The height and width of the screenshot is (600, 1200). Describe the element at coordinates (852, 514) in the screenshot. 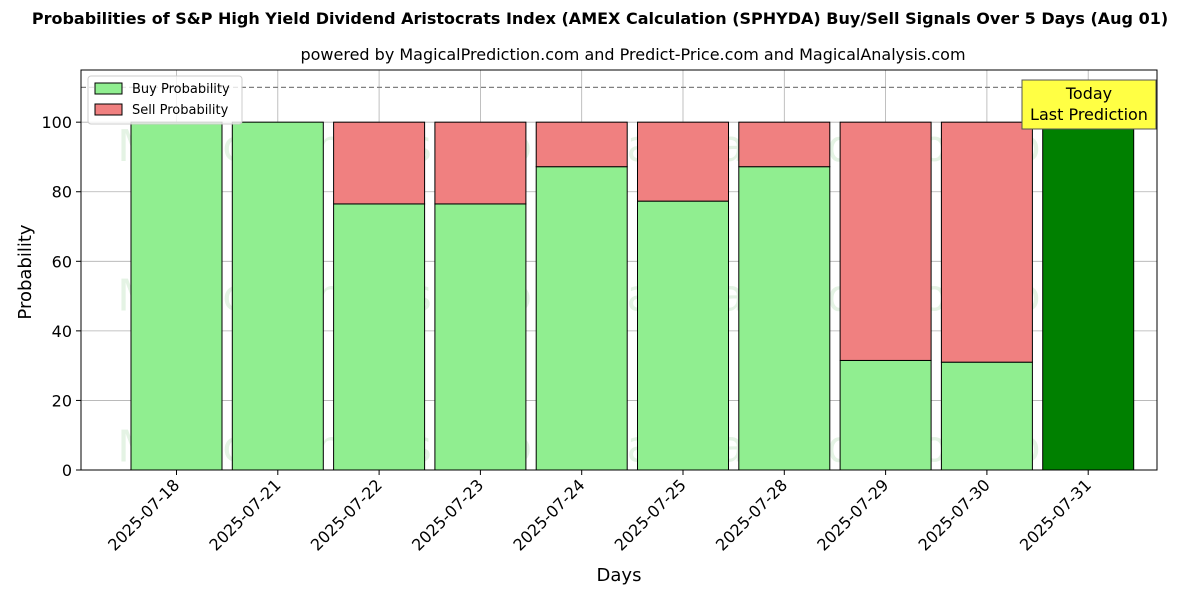

I see `x-tick-label: 2025-07-29` at that location.